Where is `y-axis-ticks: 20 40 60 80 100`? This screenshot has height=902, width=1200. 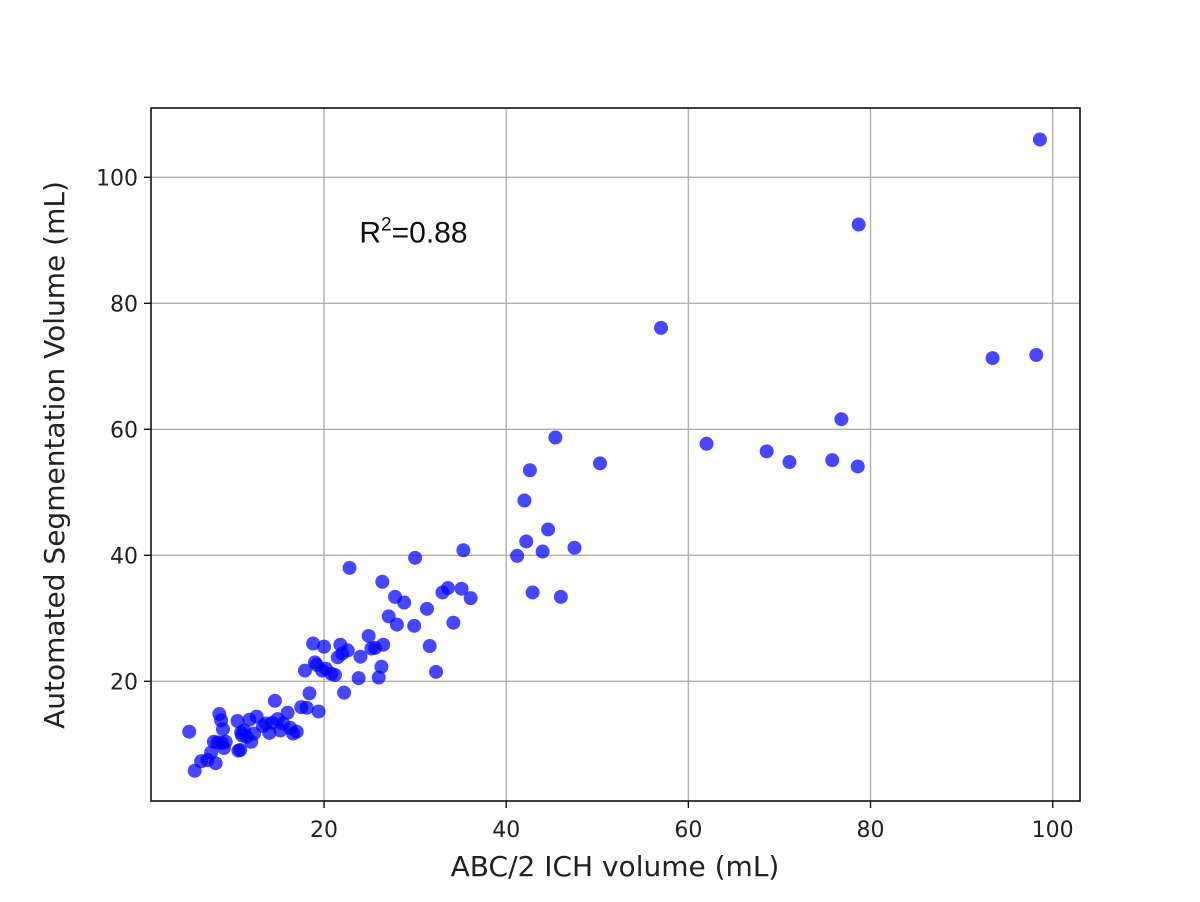 y-axis-ticks: 20 40 60 80 100 is located at coordinates (123, 430).